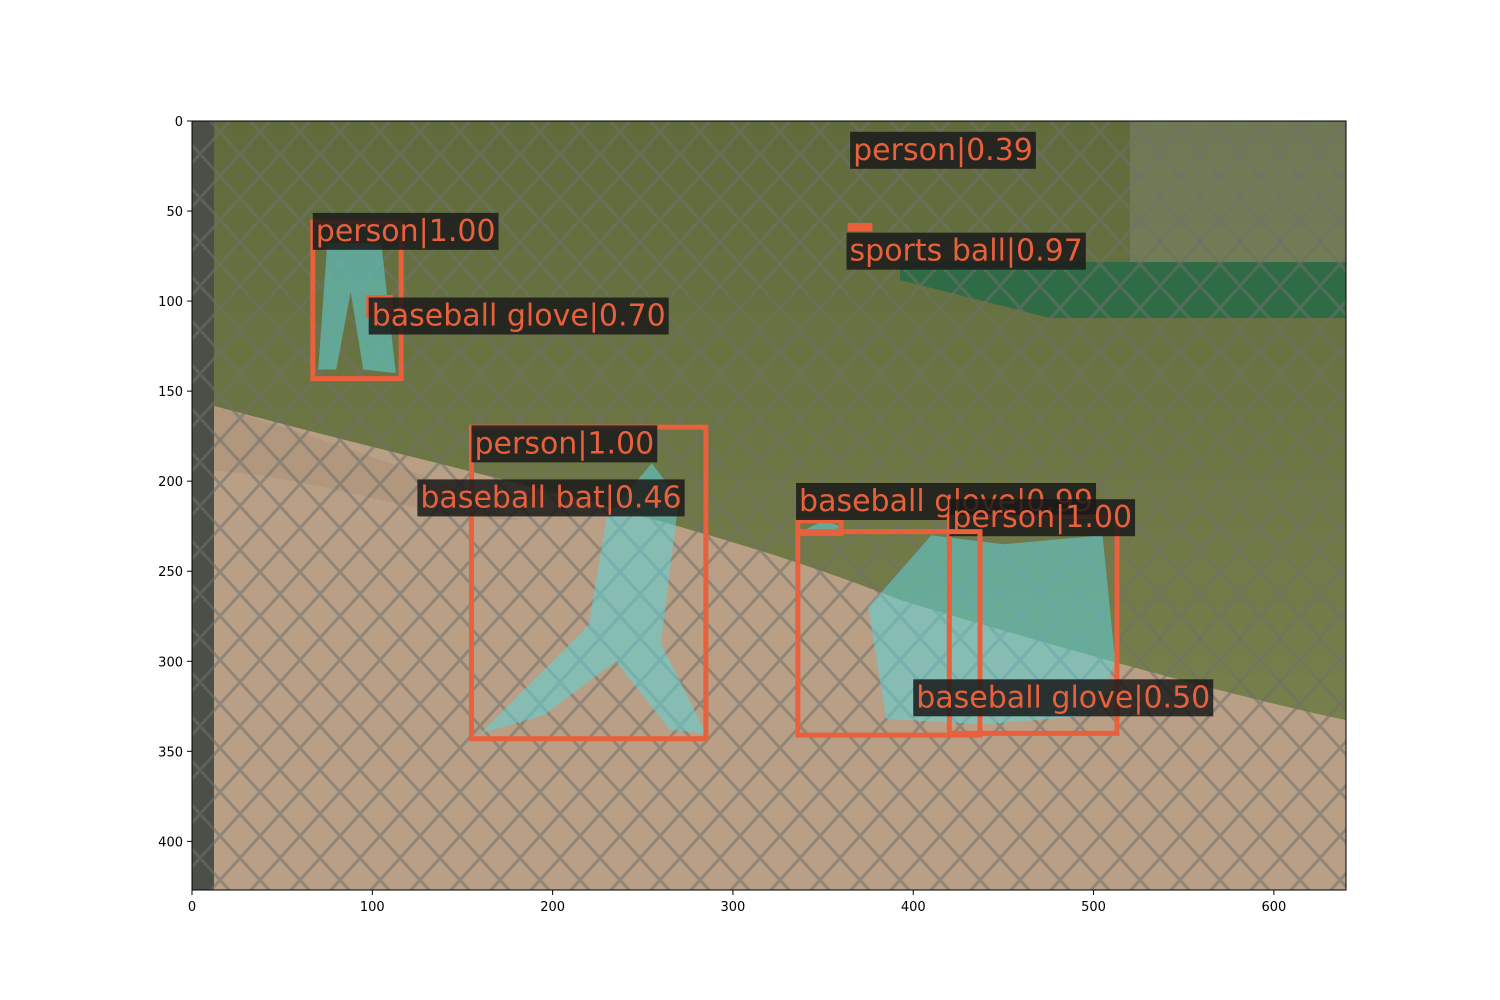  I want to click on y-tick-label: 400, so click(170, 842).